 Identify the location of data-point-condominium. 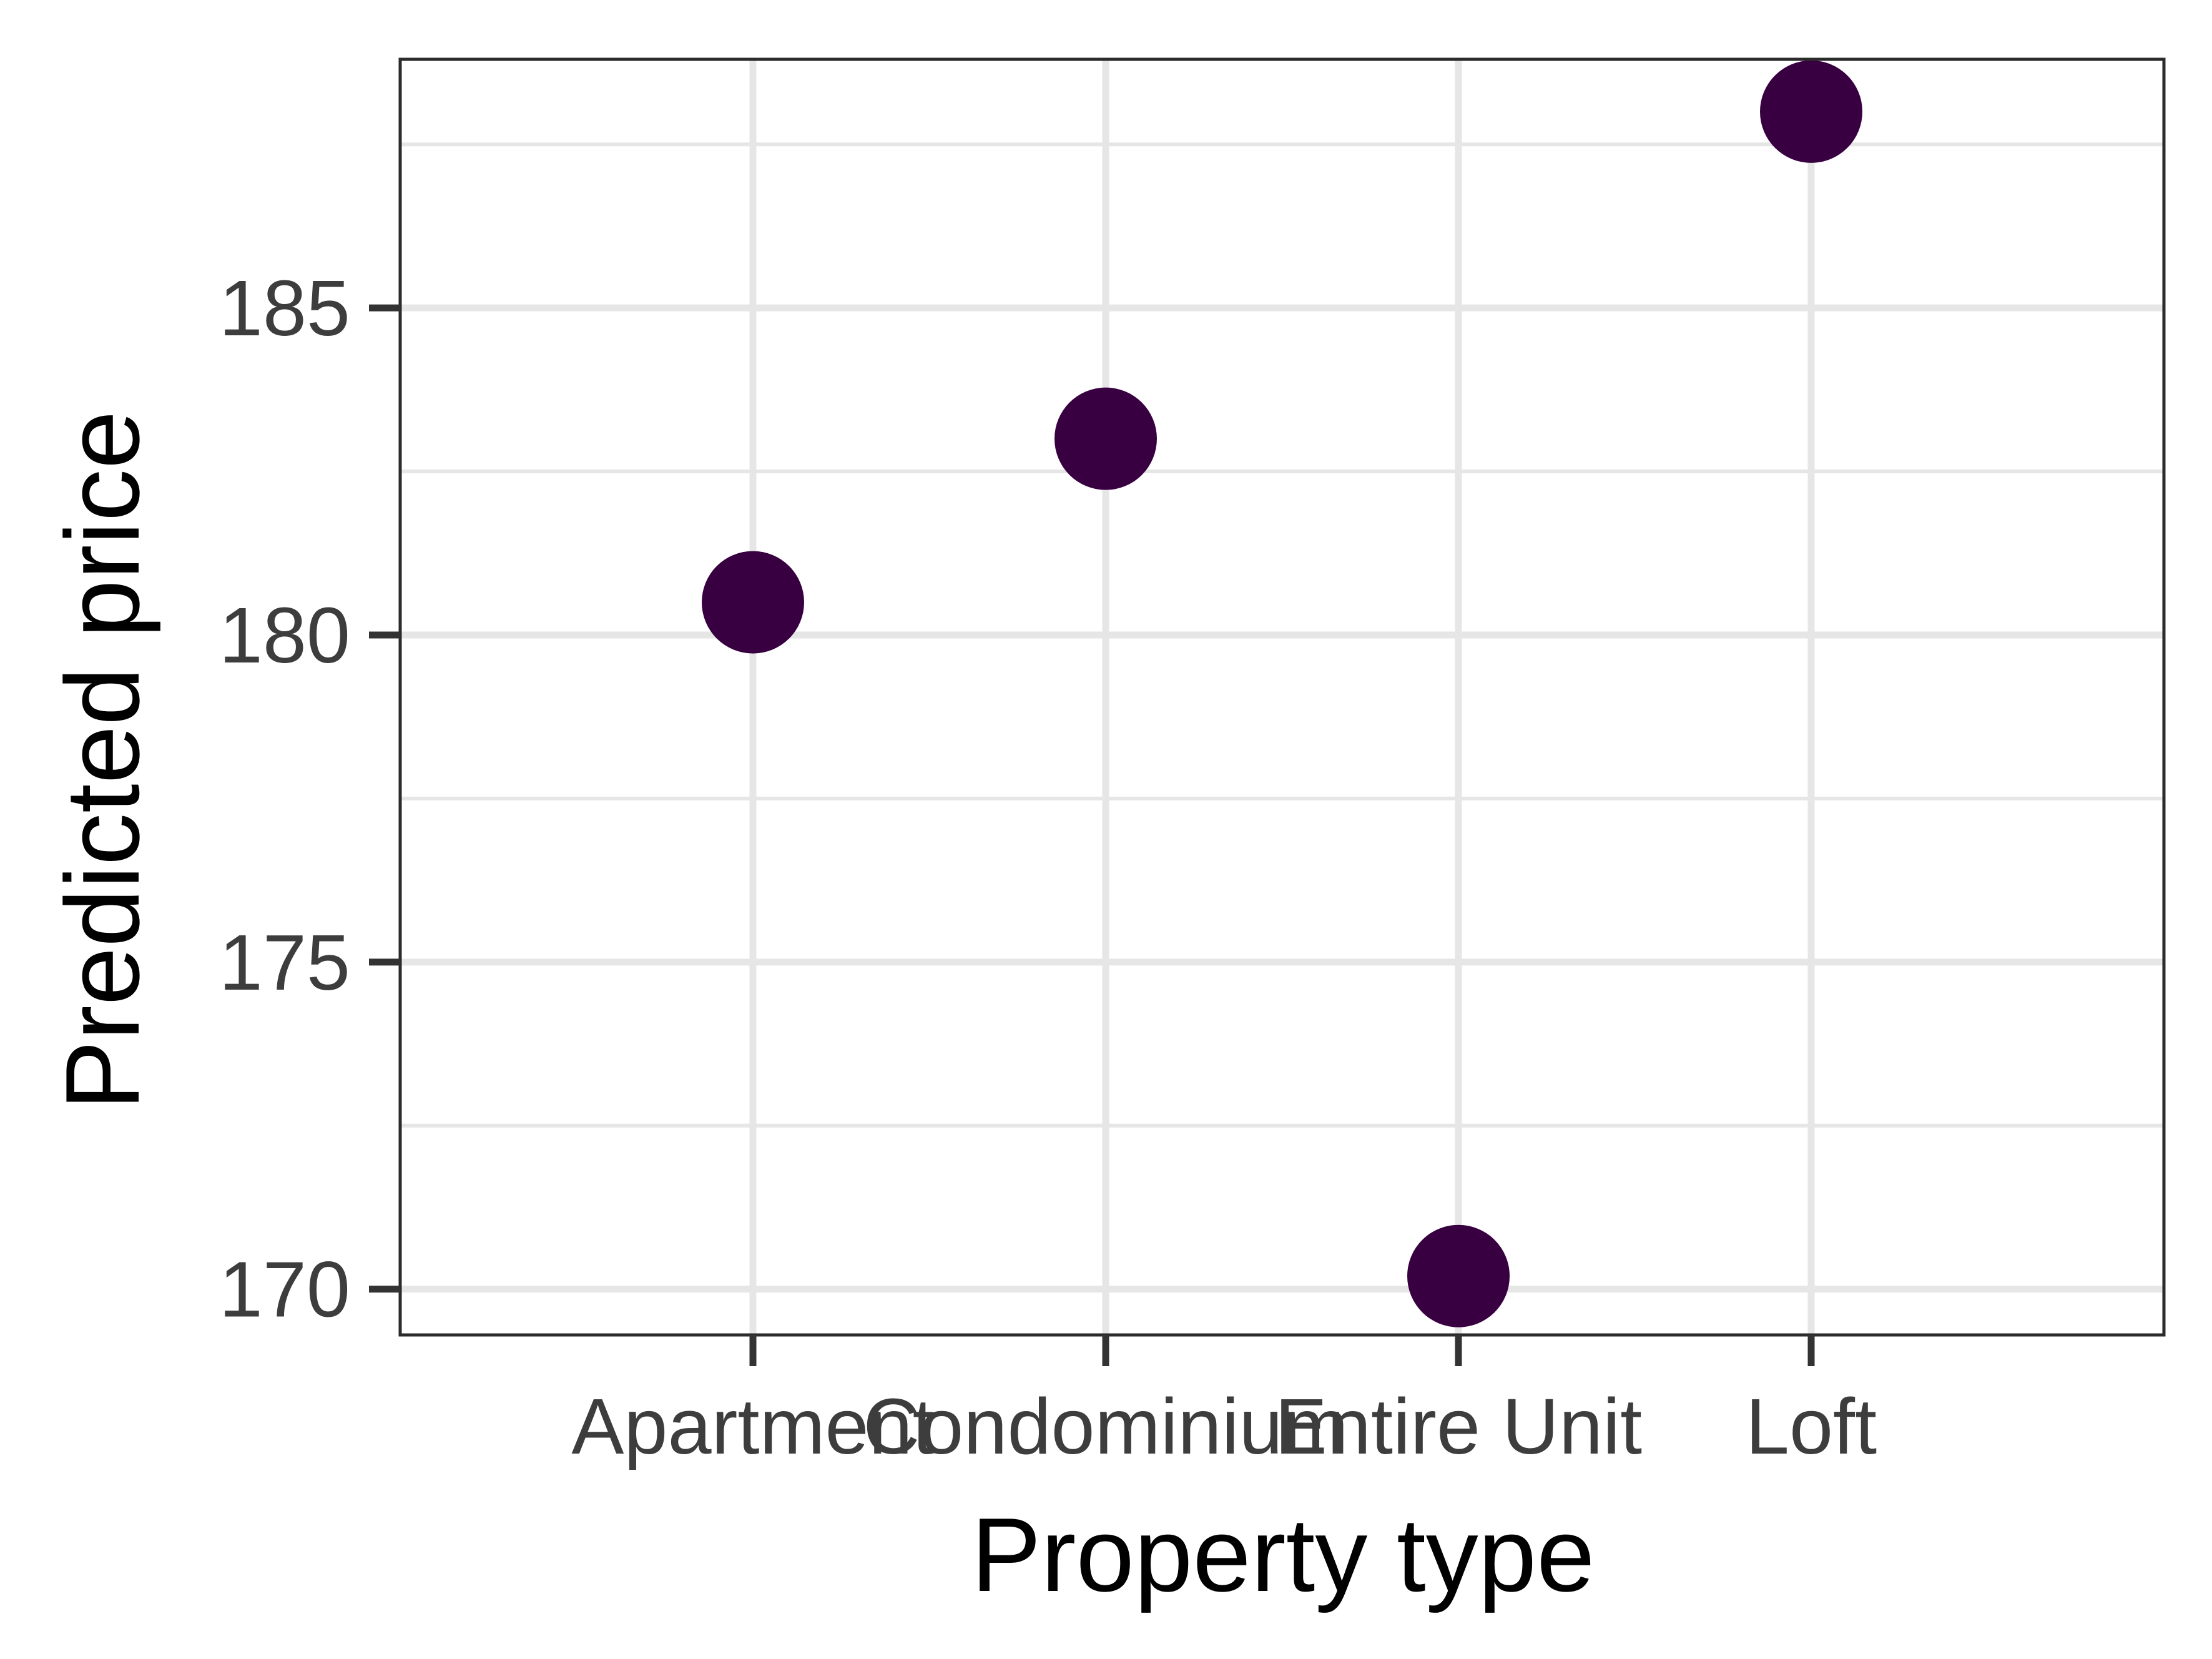
(1105, 438).